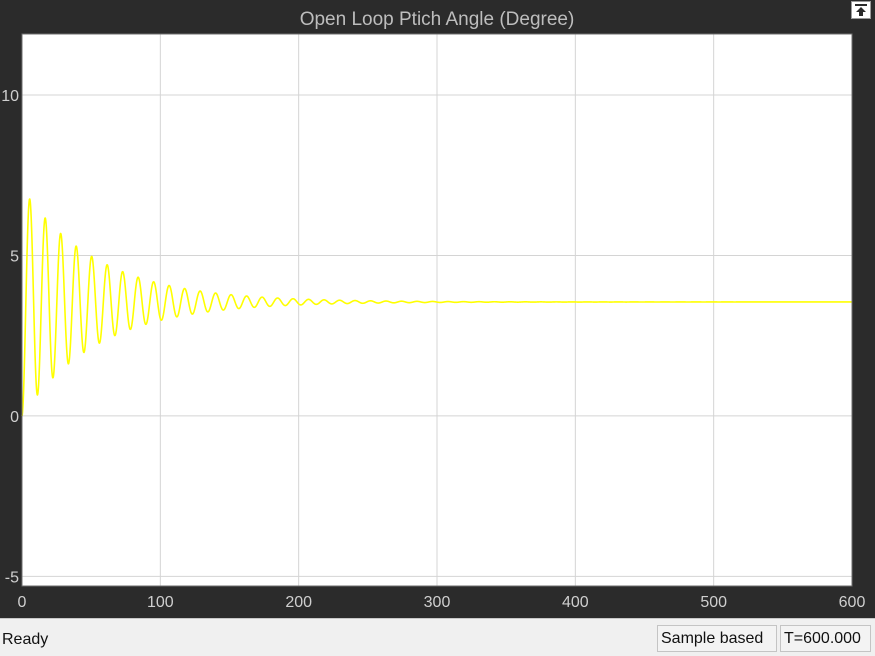 Image resolution: width=875 pixels, height=656 pixels. I want to click on y-tick-label: 0, so click(14, 417).